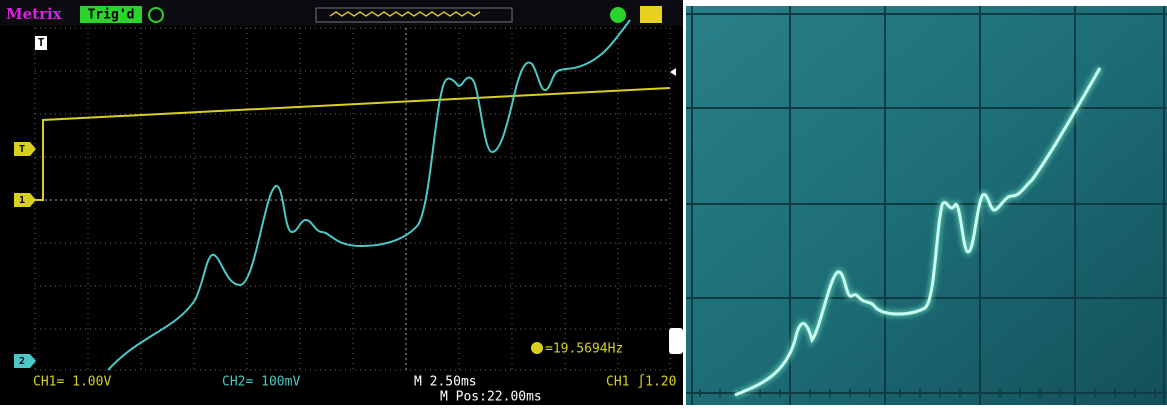  I want to click on position: M Pos:22.00ms, so click(491, 397).